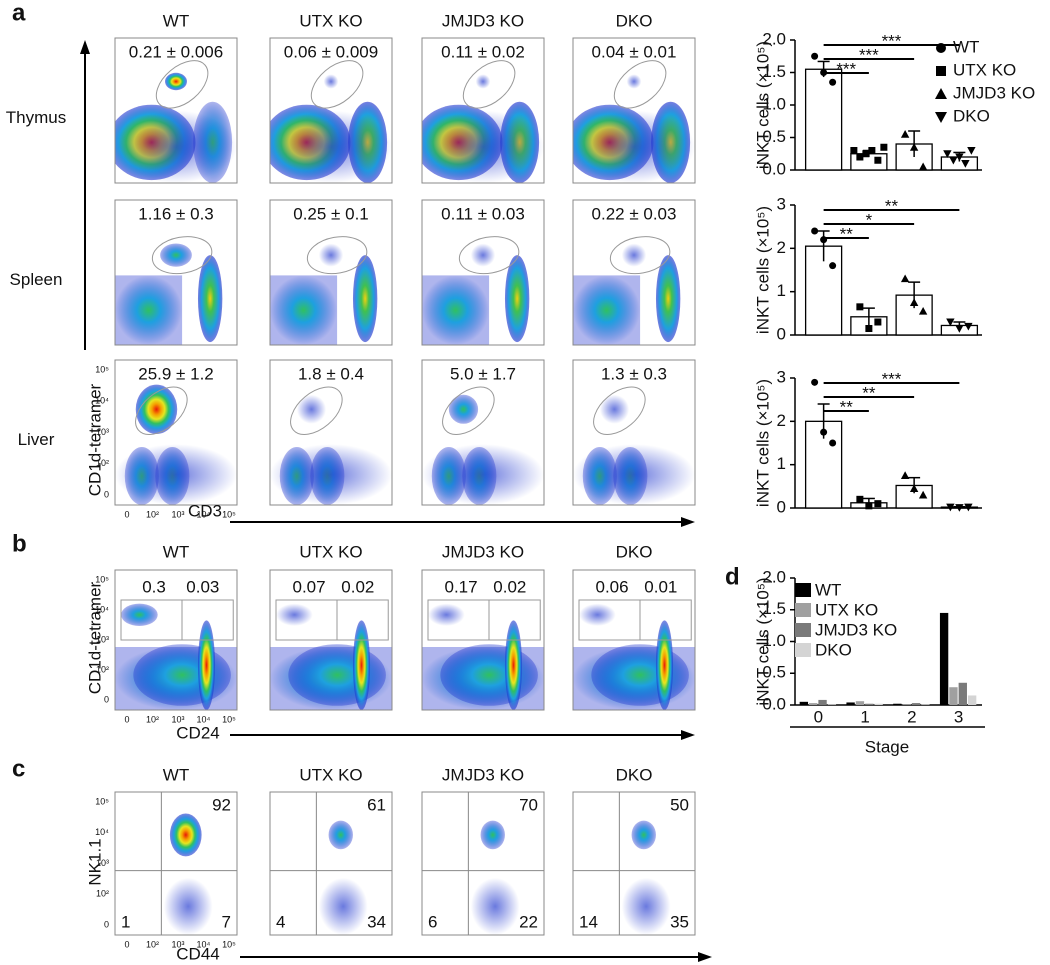  Describe the element at coordinates (94, 861) in the screenshot. I see `y-axis-label: NK1.1` at that location.